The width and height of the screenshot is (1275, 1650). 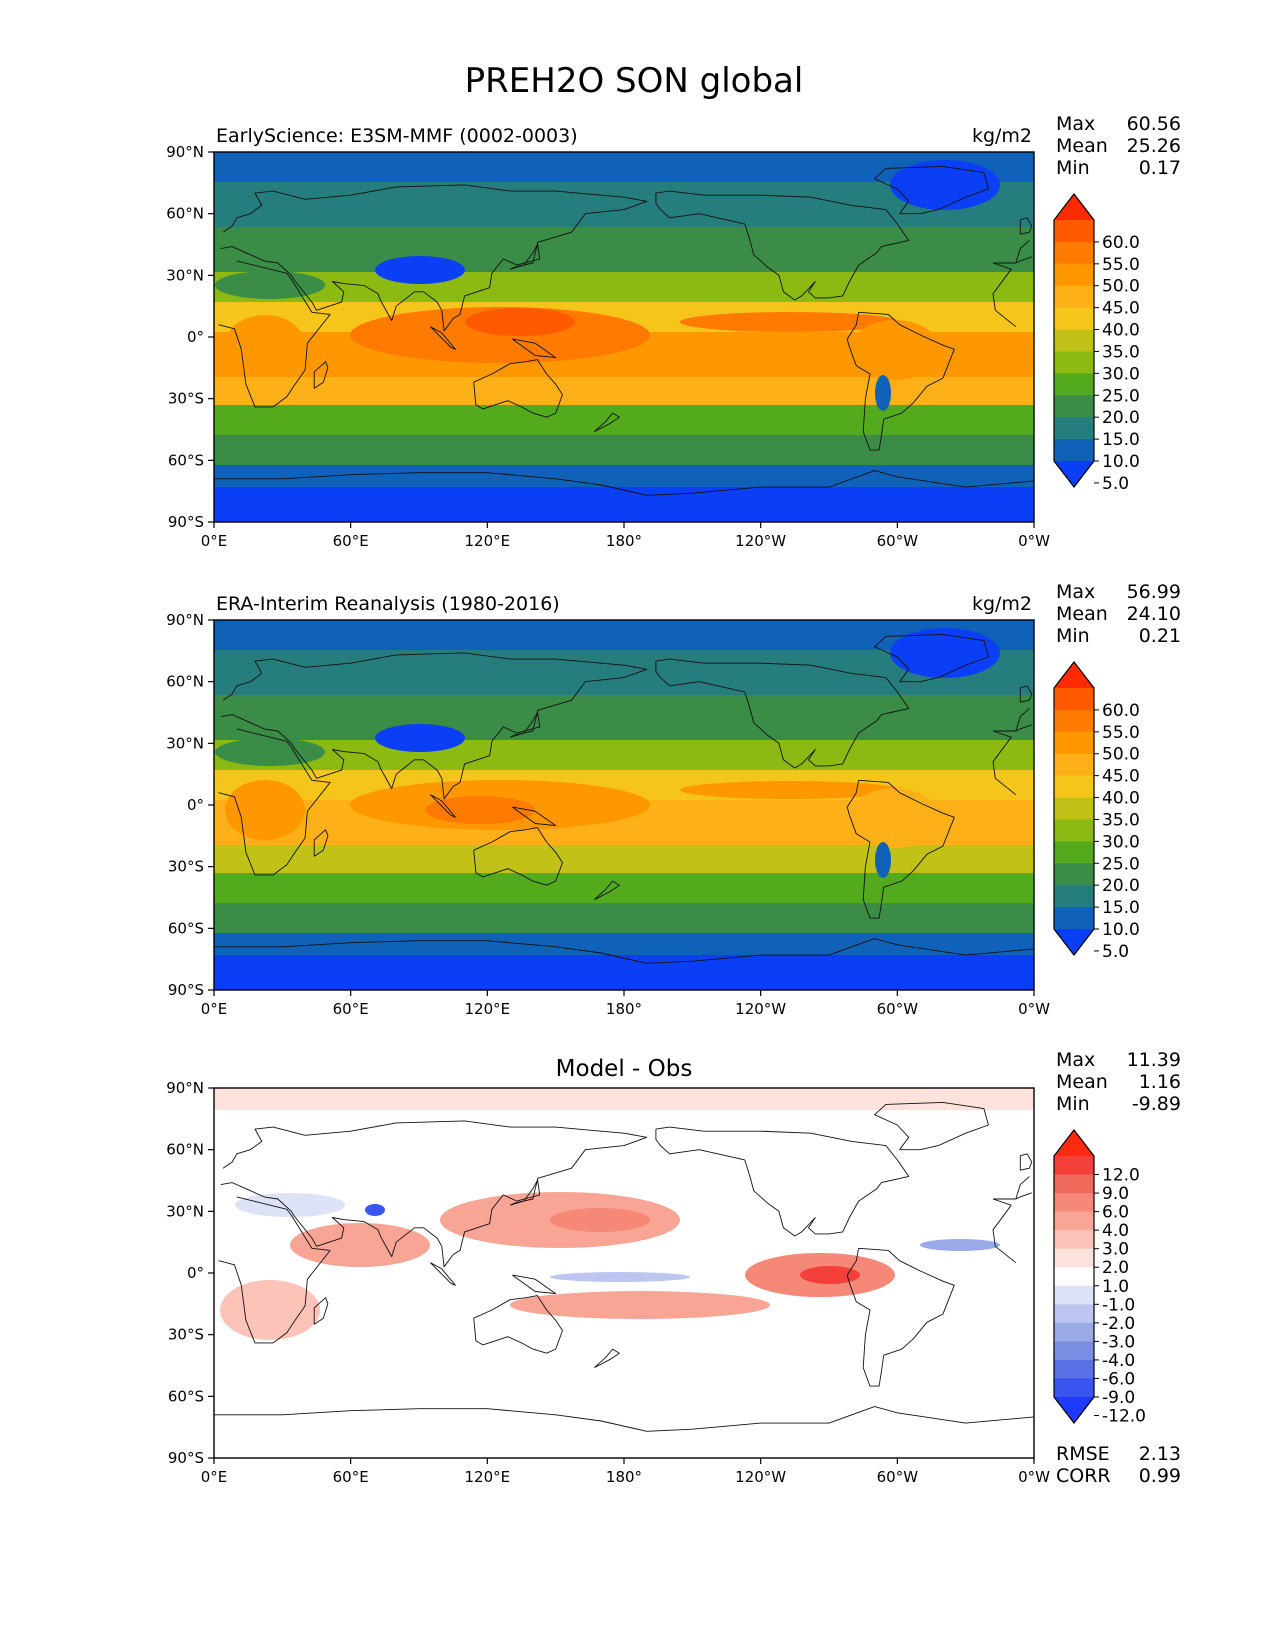 I want to click on colorbar-tick-label: 1.0, so click(x=1115, y=1287).